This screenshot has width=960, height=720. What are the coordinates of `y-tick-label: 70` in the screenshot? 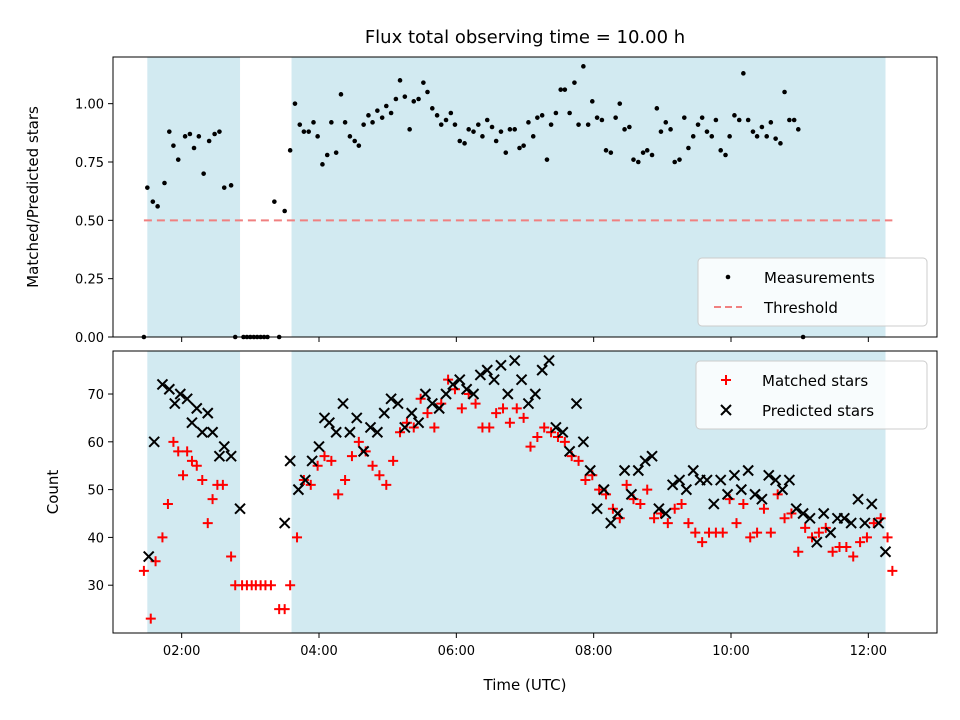 It's located at (95, 395).